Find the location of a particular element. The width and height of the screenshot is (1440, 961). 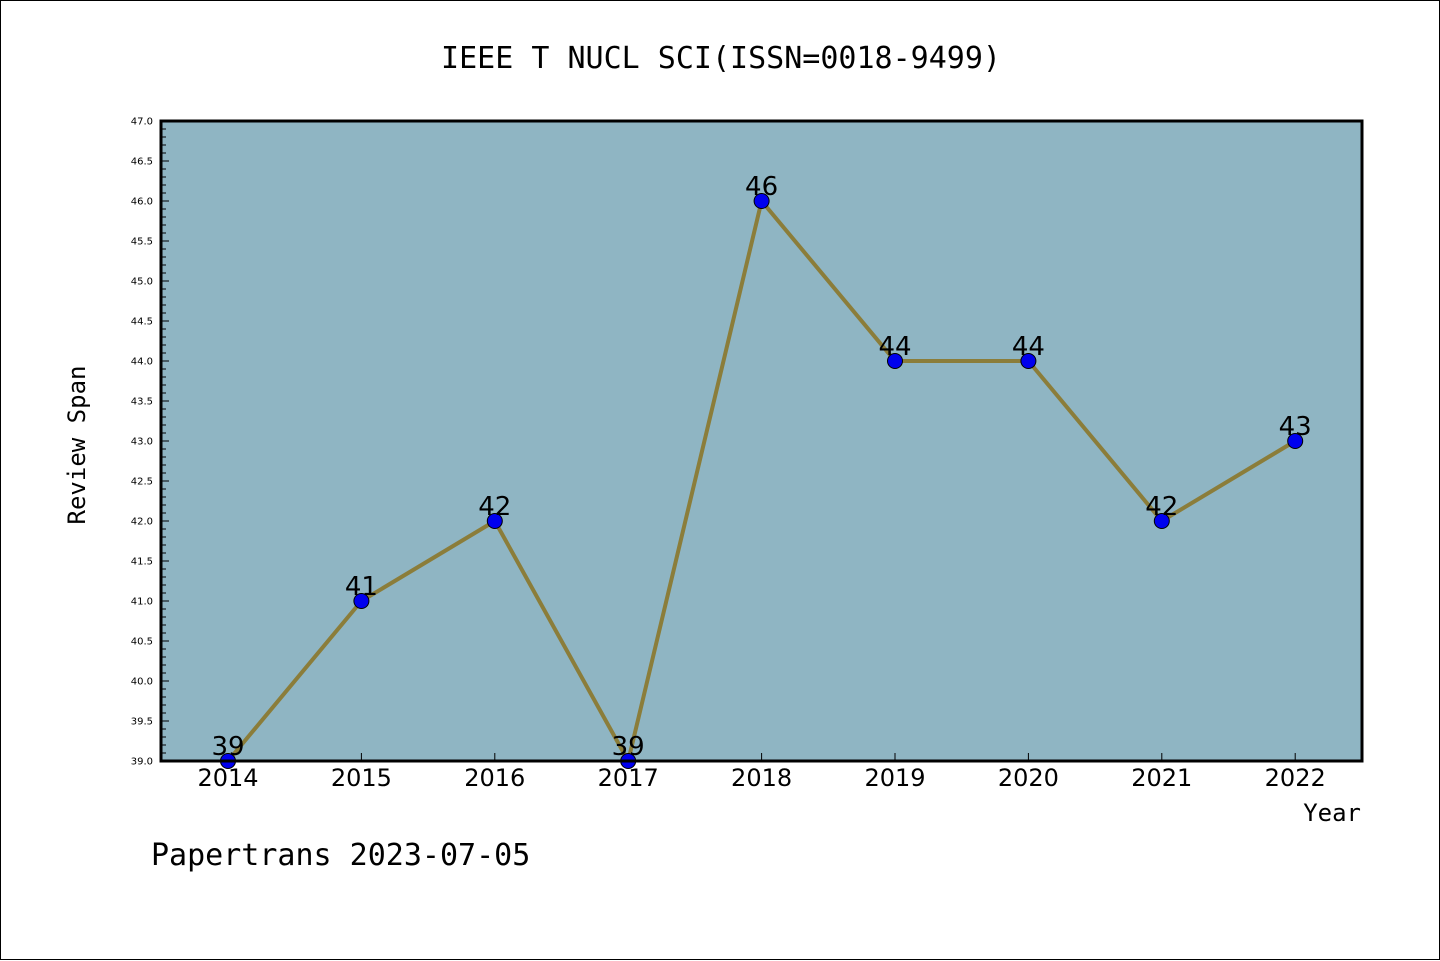

x-tick-label: 2015 is located at coordinates (361, 778).